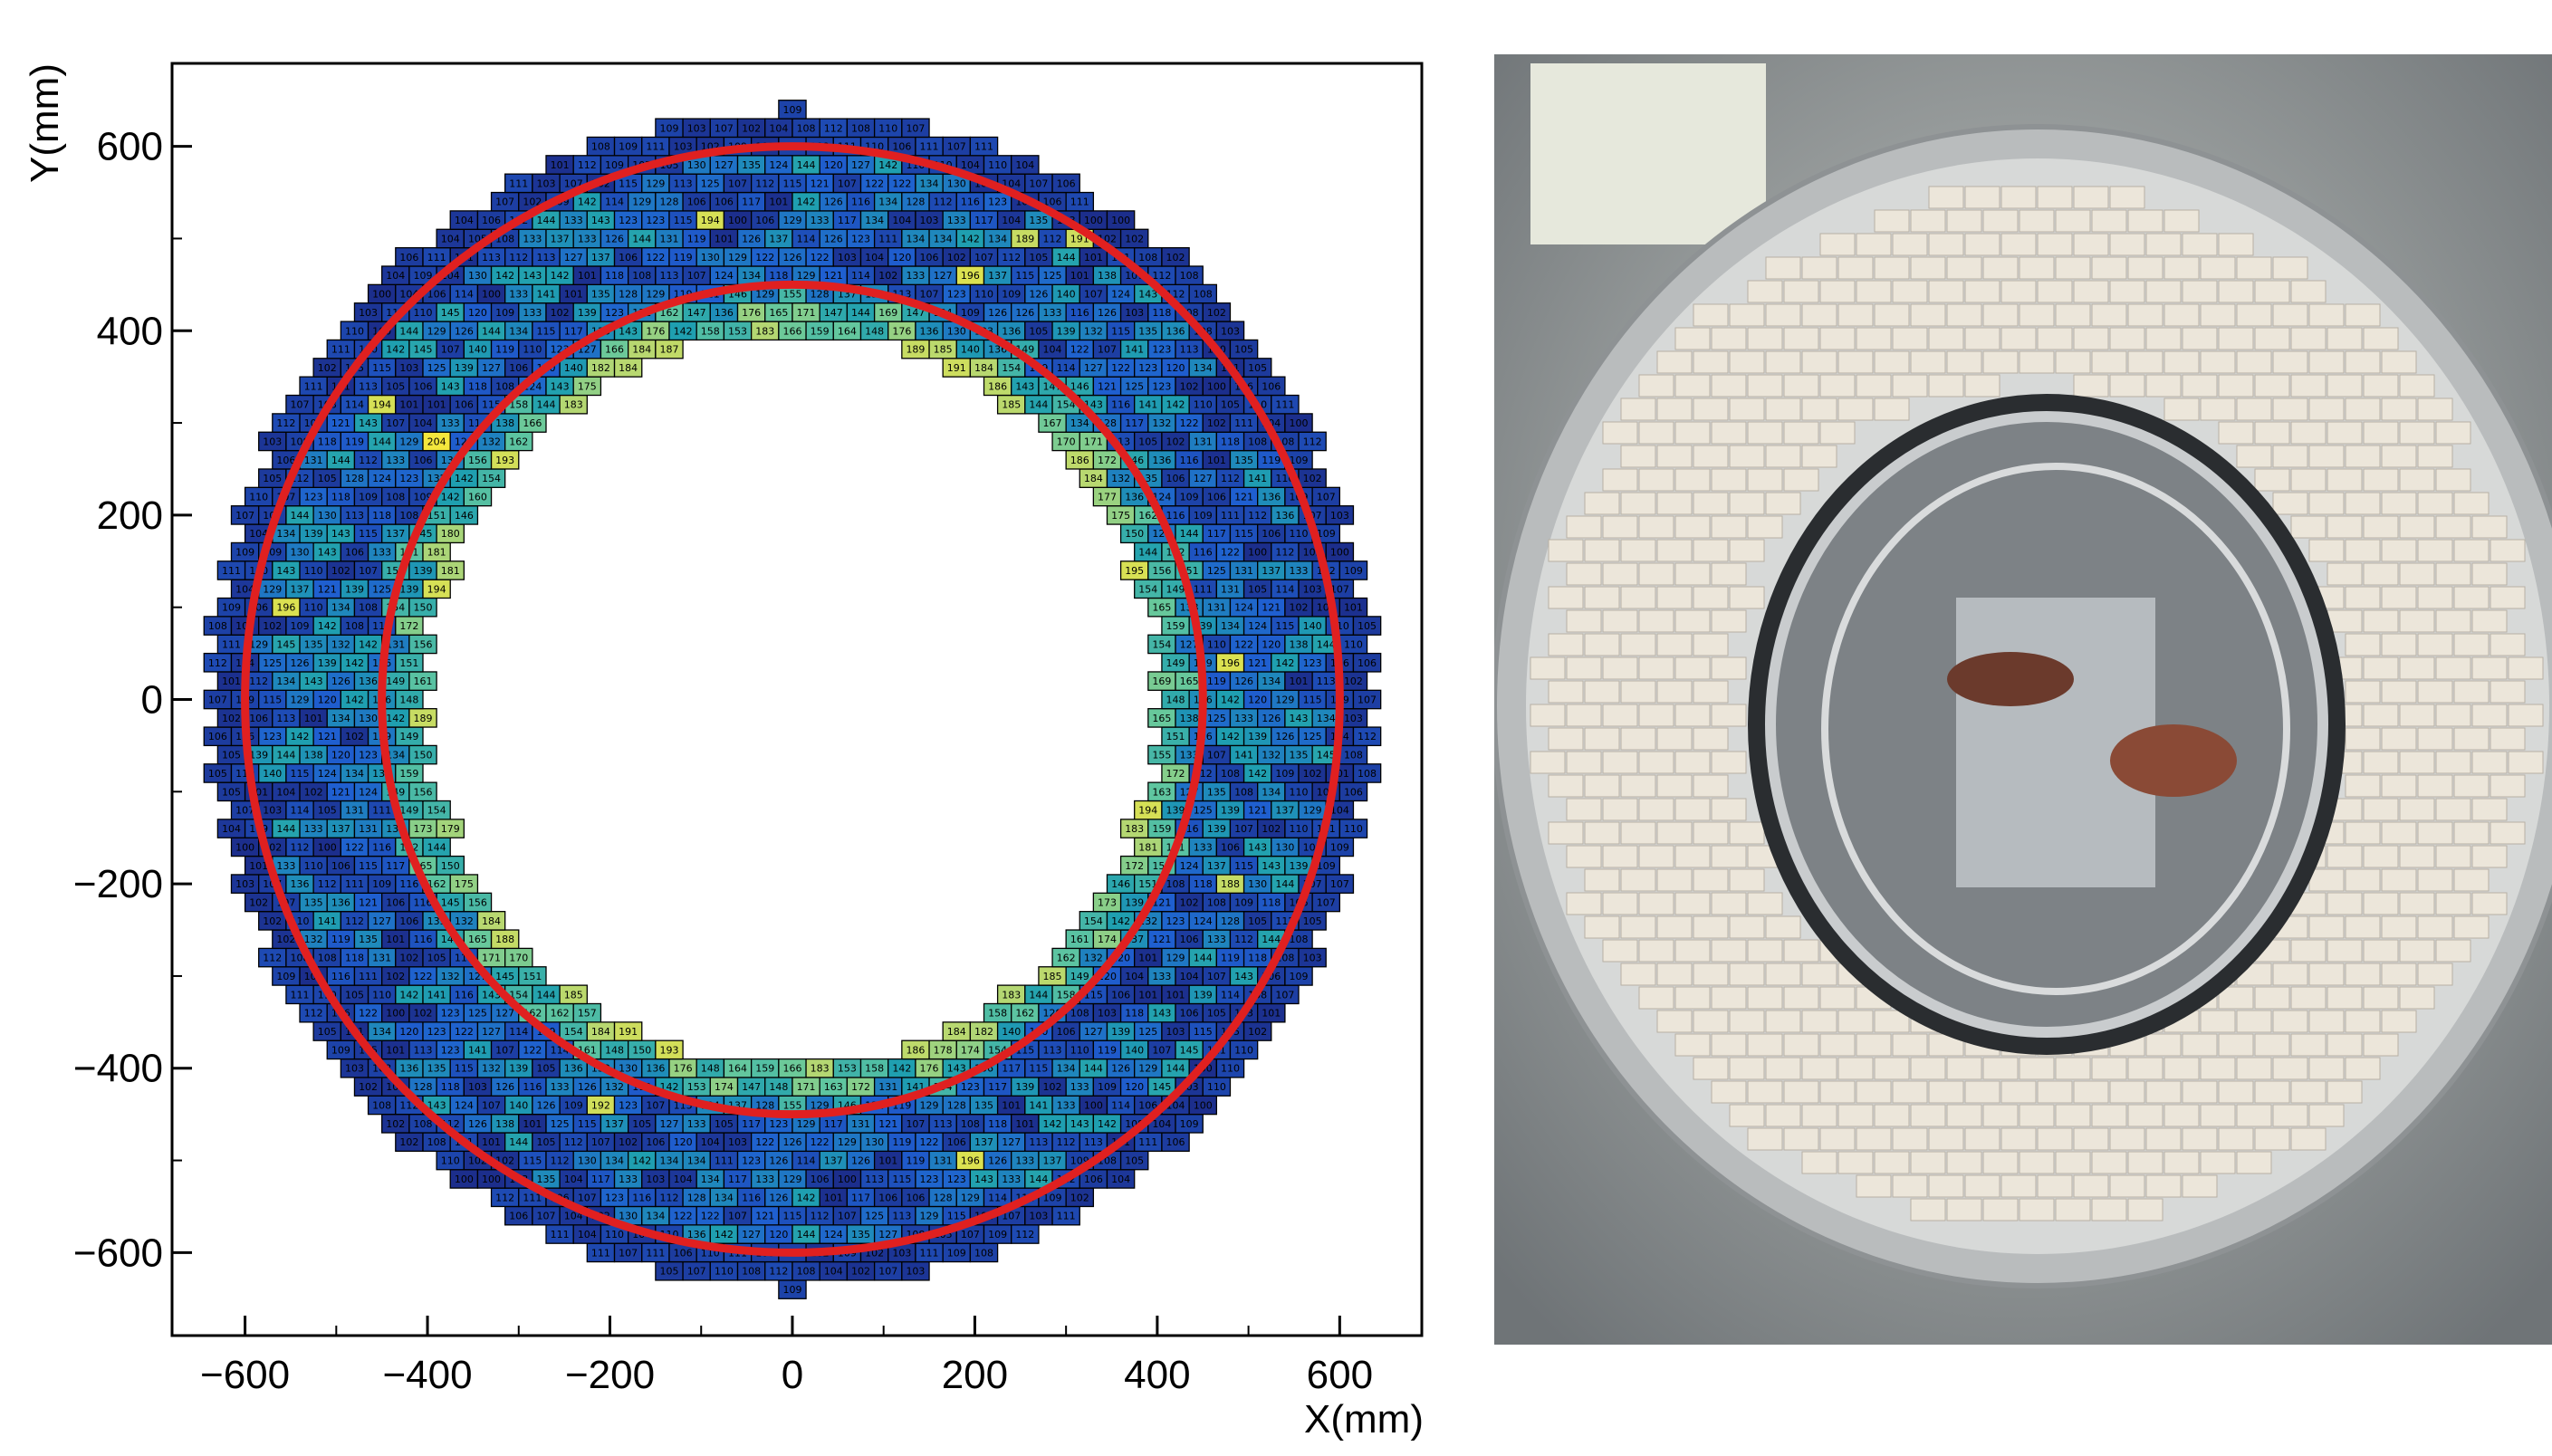  Describe the element at coordinates (655, 331) in the screenshot. I see `cell-value-label: 176` at that location.